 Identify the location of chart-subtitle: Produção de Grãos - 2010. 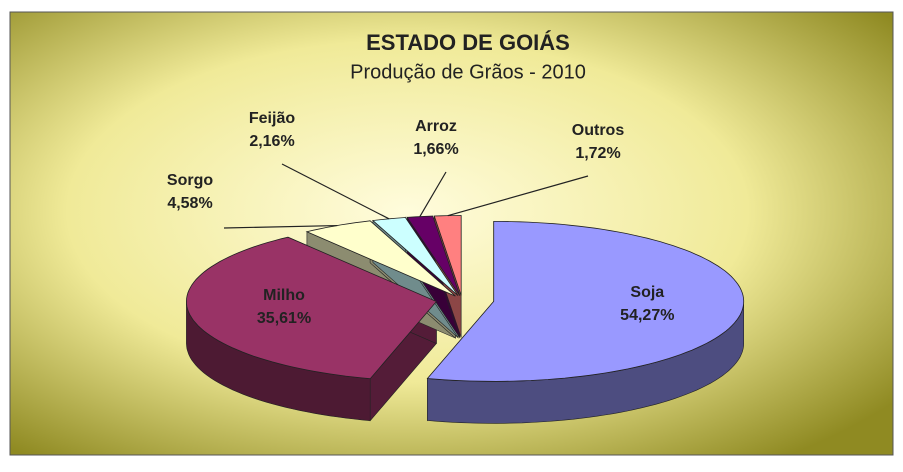
(468, 72).